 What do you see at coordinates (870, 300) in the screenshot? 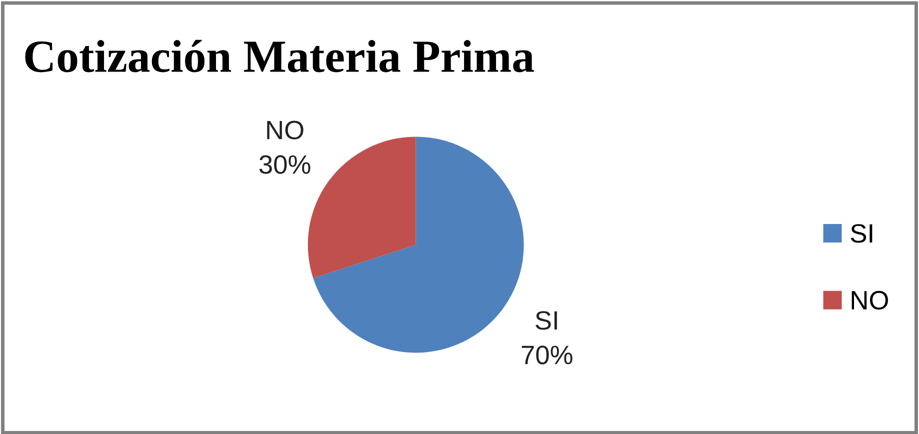
I see `legend-label: NO` at bounding box center [870, 300].